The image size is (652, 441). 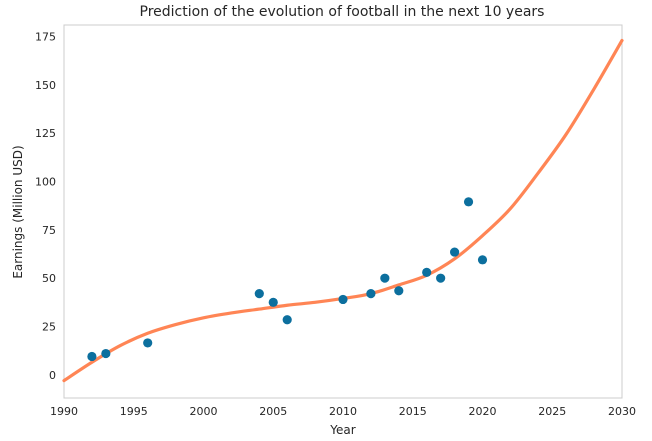 What do you see at coordinates (622, 411) in the screenshot?
I see `x-tick-label: 2030` at bounding box center [622, 411].